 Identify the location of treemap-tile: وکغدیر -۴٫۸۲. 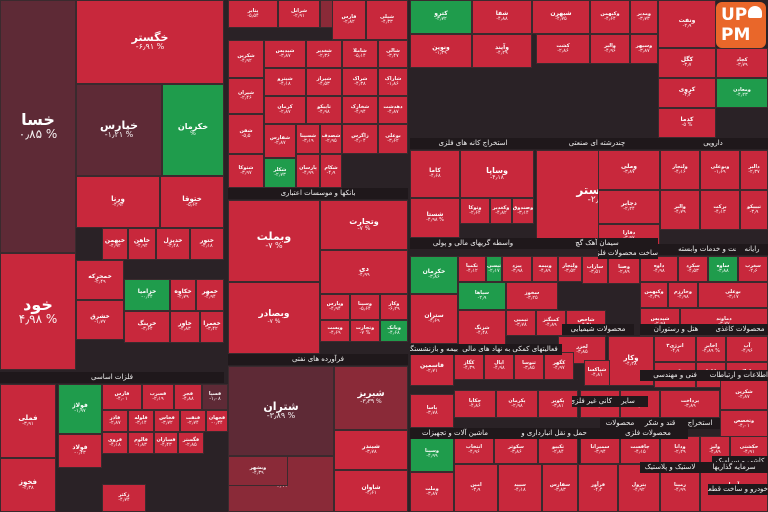
(501, 211).